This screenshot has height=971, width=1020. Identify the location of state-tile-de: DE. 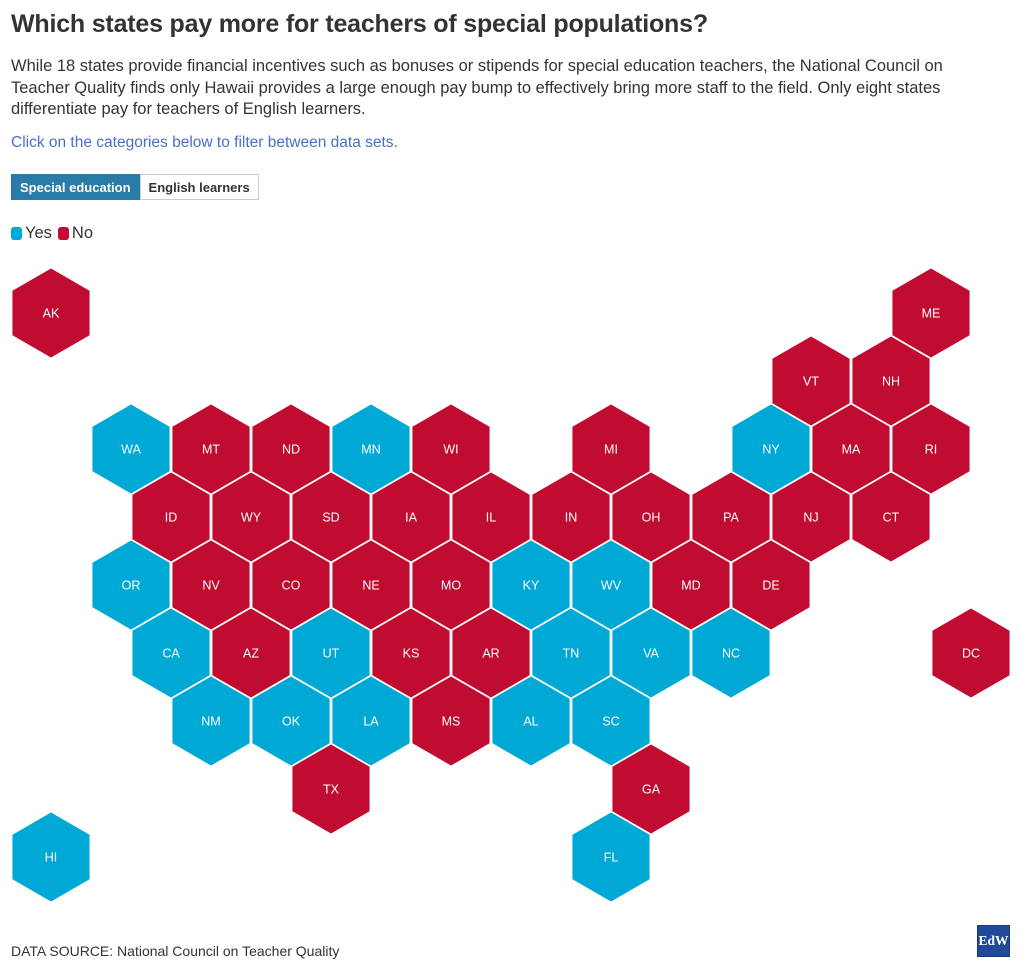
(771, 585).